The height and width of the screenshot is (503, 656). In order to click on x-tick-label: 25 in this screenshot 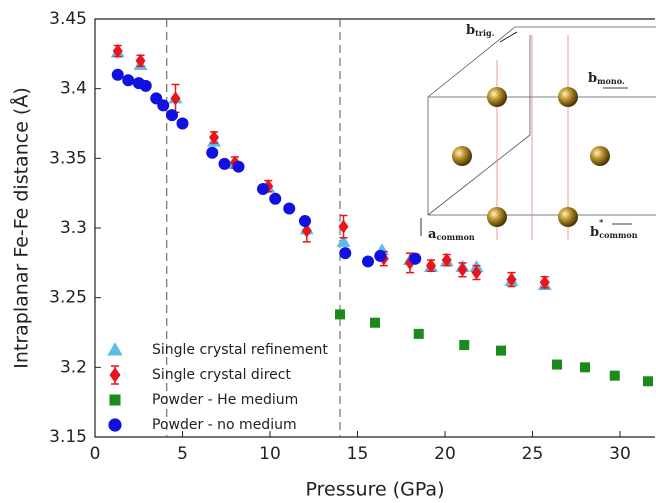, I will do `click(533, 454)`.